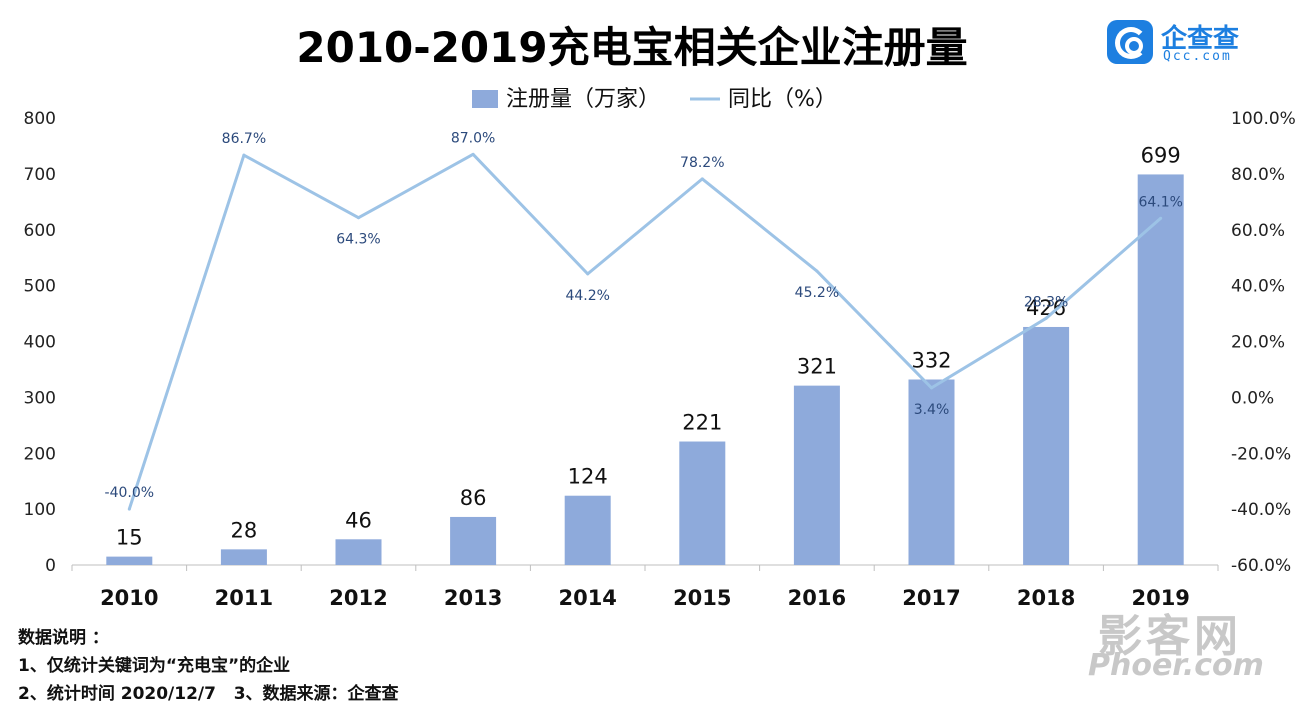 This screenshot has width=1297, height=721. Describe the element at coordinates (40, 231) in the screenshot. I see `left-y-tick-label: 600` at that location.